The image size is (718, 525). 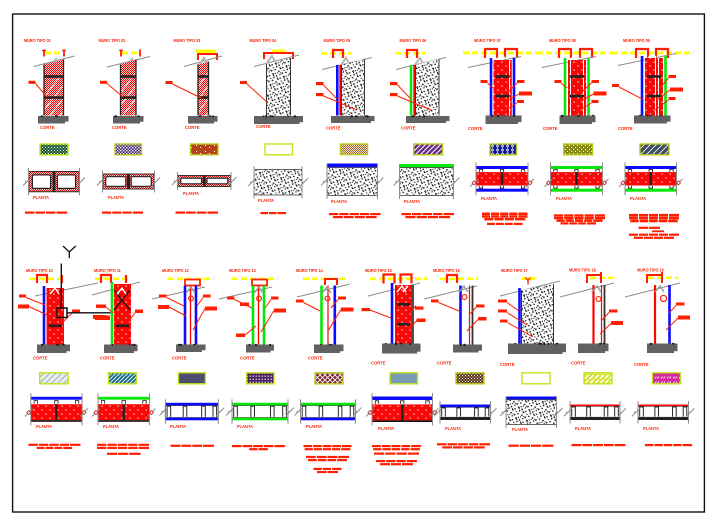 I want to click on svg-text: MURO TIPO 01, so click(x=37, y=40).